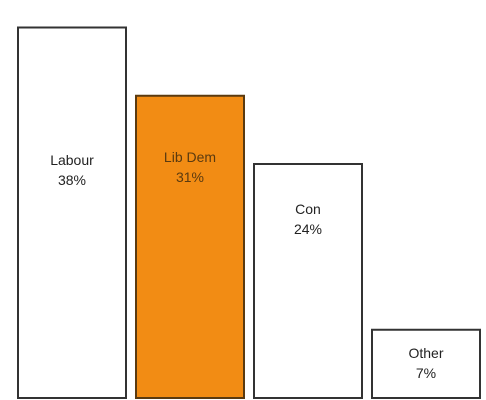 Image resolution: width=486 pixels, height=400 pixels. I want to click on value-label: 38%, so click(72, 180).